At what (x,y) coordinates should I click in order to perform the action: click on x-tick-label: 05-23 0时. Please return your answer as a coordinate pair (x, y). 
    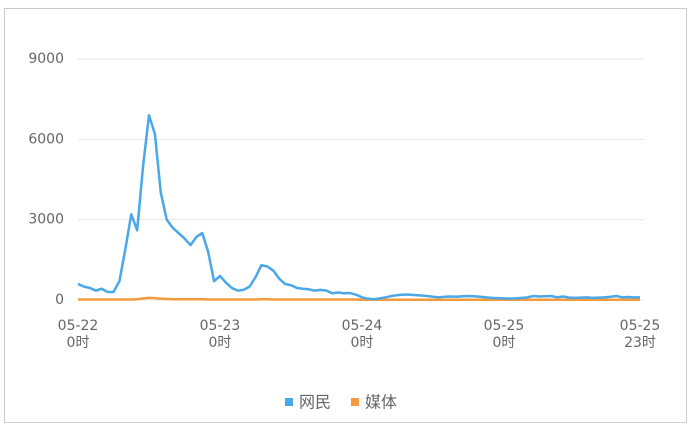
    Looking at the image, I should click on (220, 334).